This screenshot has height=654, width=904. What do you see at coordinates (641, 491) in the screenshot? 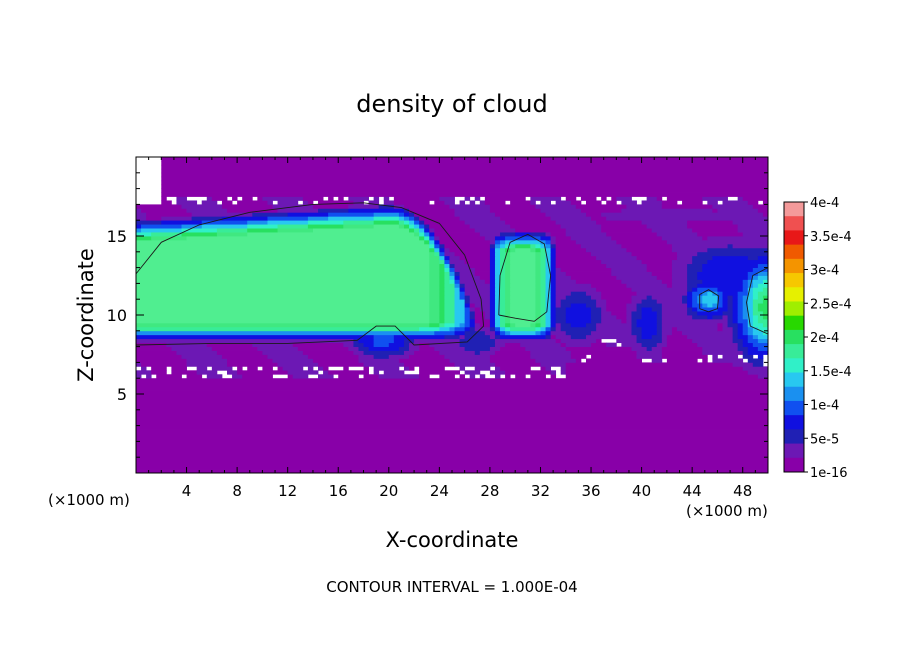
I see `x-tick-label: 40` at bounding box center [641, 491].